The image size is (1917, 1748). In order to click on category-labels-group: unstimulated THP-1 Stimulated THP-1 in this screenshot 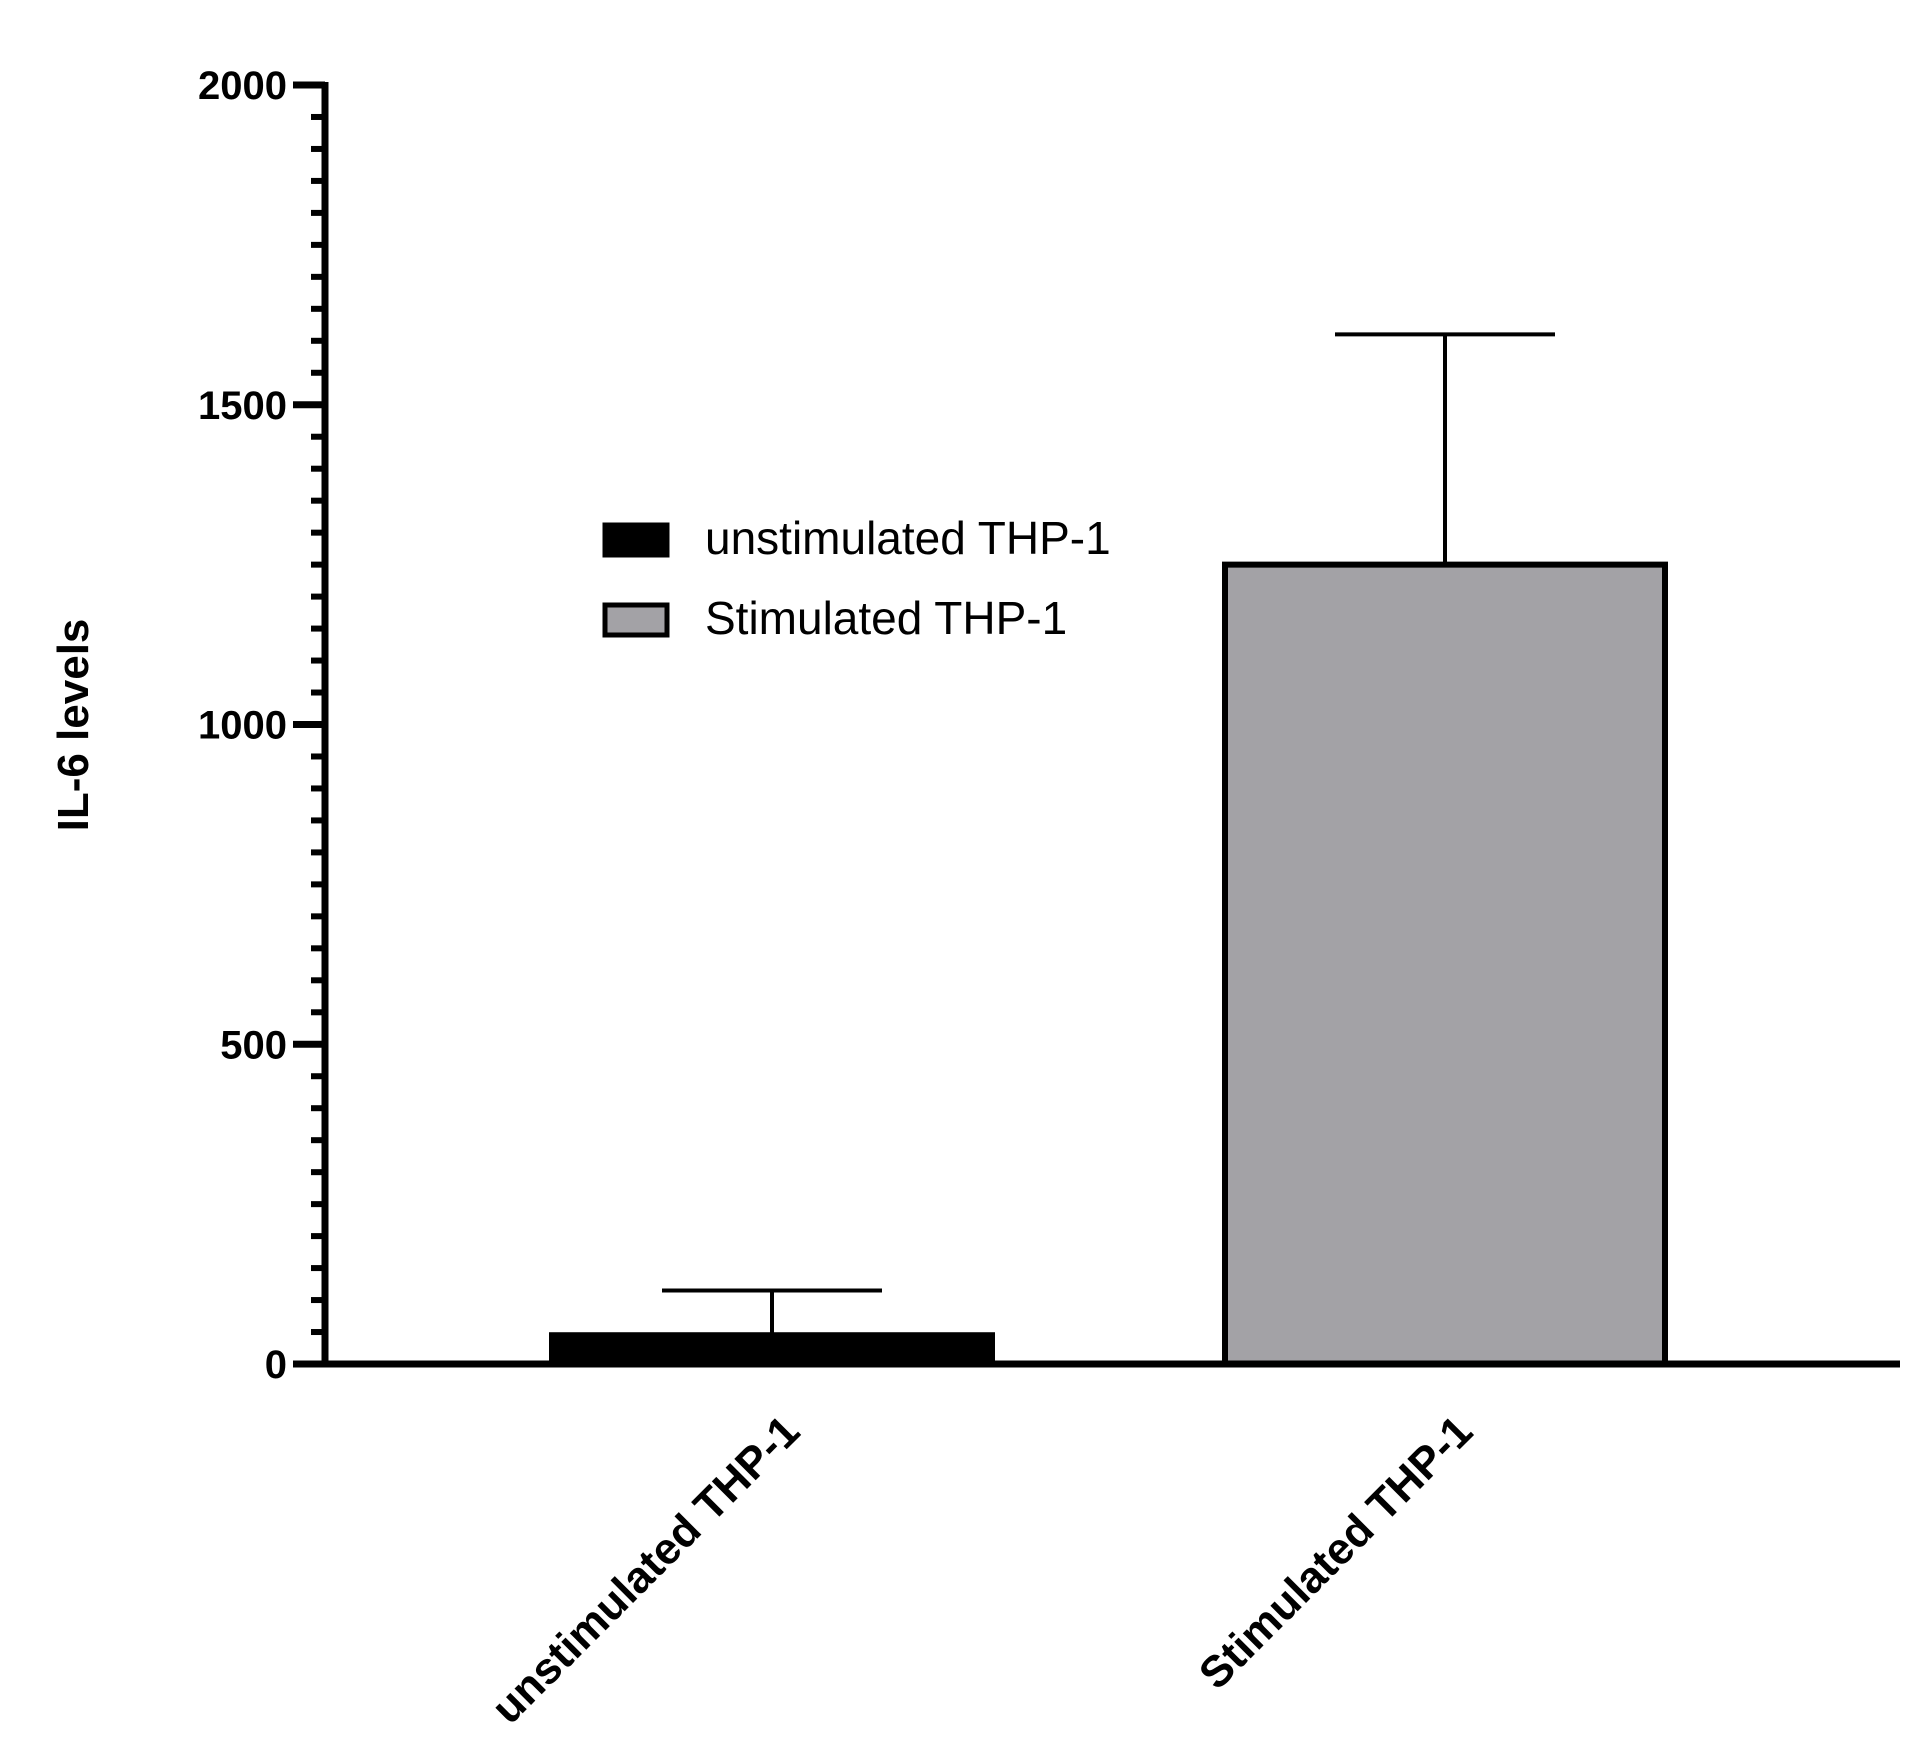, I will do `click(982, 1569)`.